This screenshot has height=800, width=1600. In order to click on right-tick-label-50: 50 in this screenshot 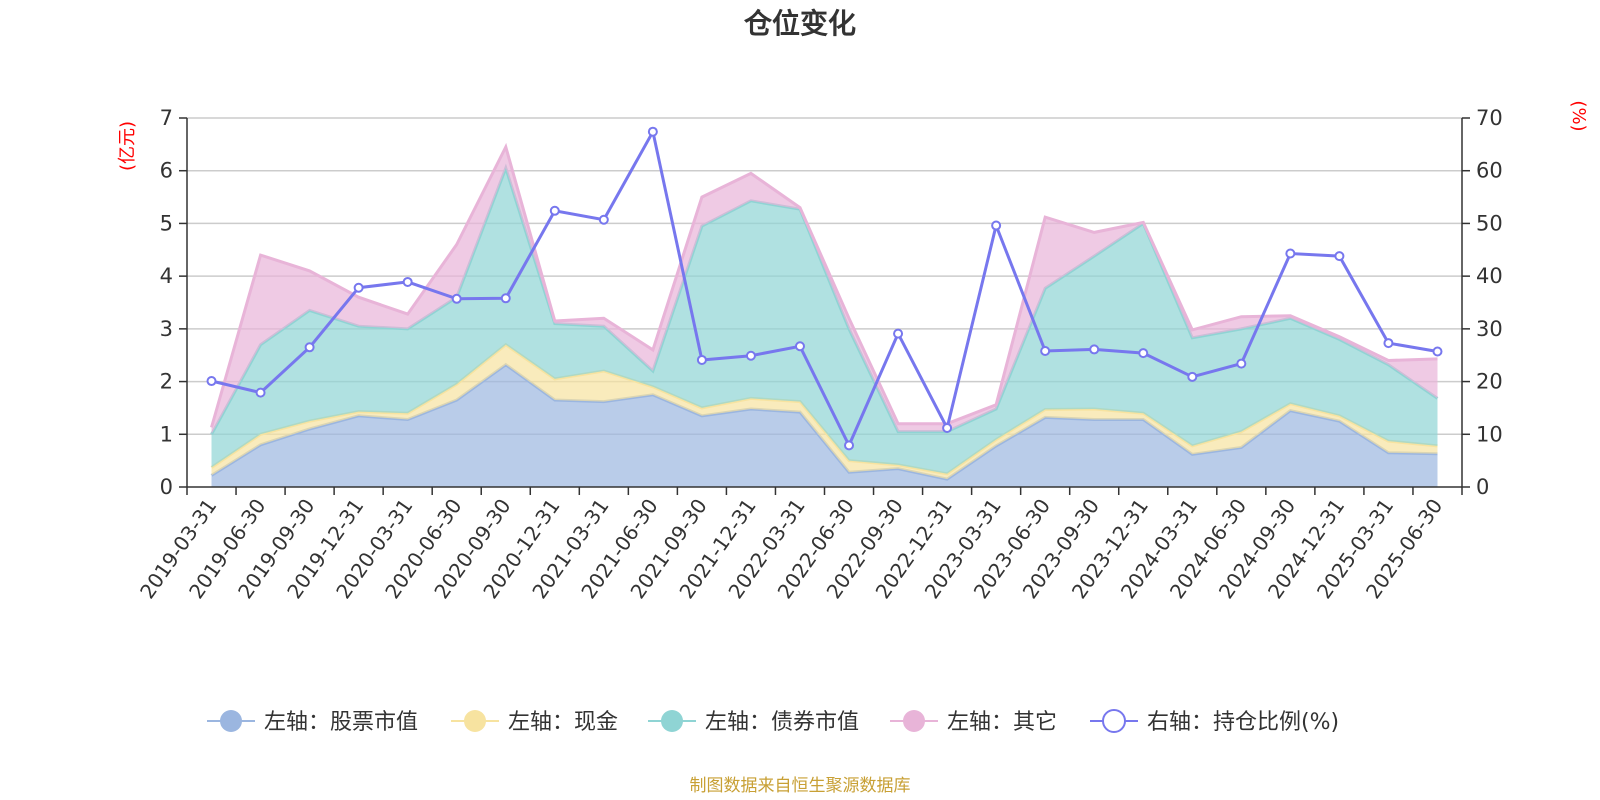, I will do `click(1489, 223)`.